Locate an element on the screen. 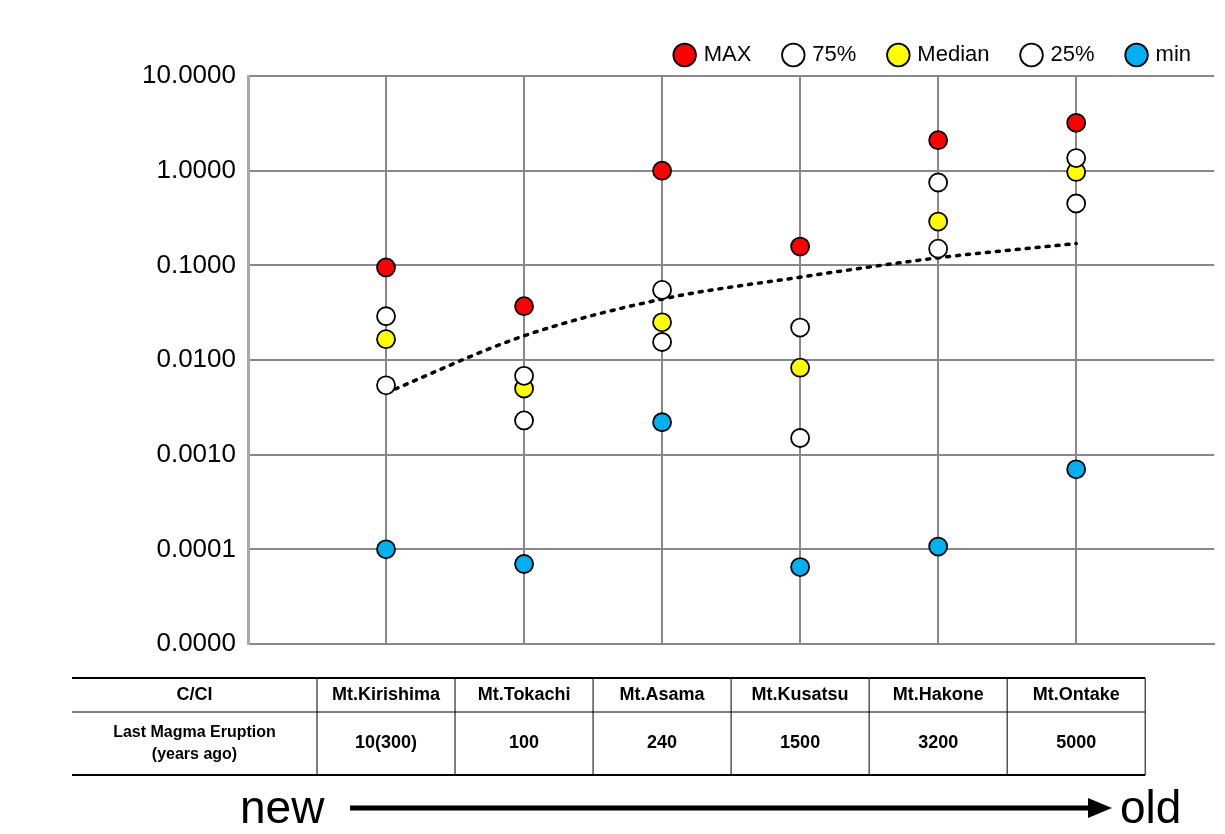 The image size is (1225, 834). text: 3200 is located at coordinates (938, 742).